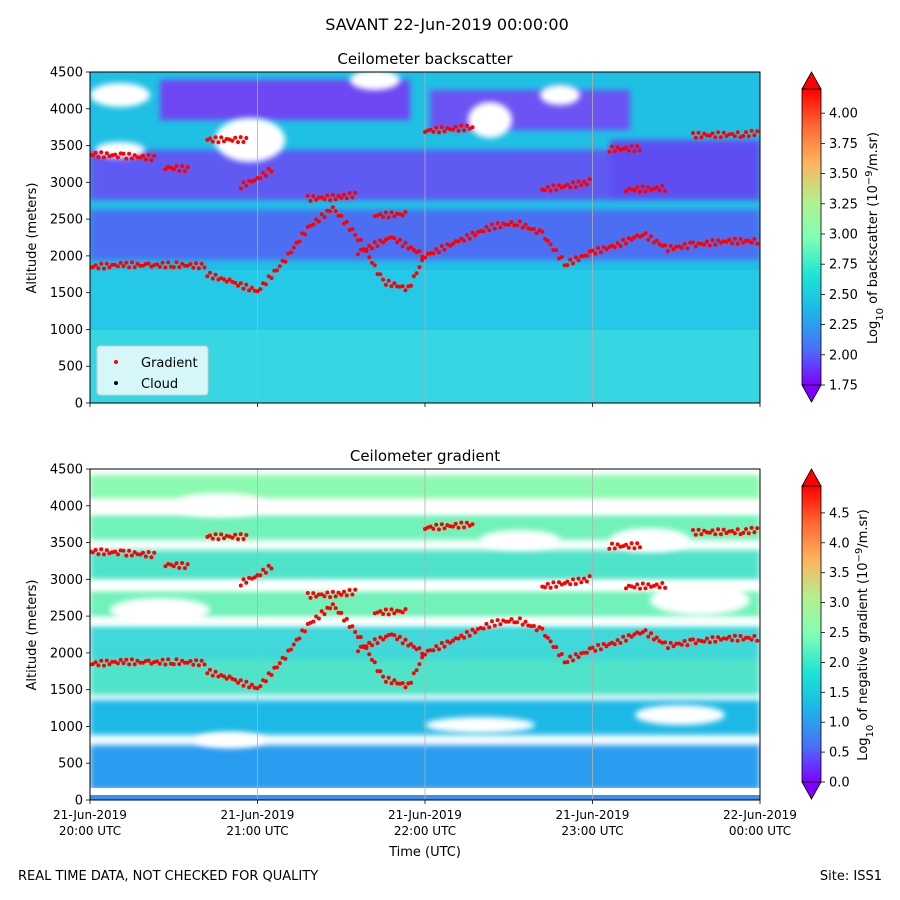 The image size is (900, 900). What do you see at coordinates (425, 405) in the screenshot?
I see `backscatter-x-ticks` at bounding box center [425, 405].